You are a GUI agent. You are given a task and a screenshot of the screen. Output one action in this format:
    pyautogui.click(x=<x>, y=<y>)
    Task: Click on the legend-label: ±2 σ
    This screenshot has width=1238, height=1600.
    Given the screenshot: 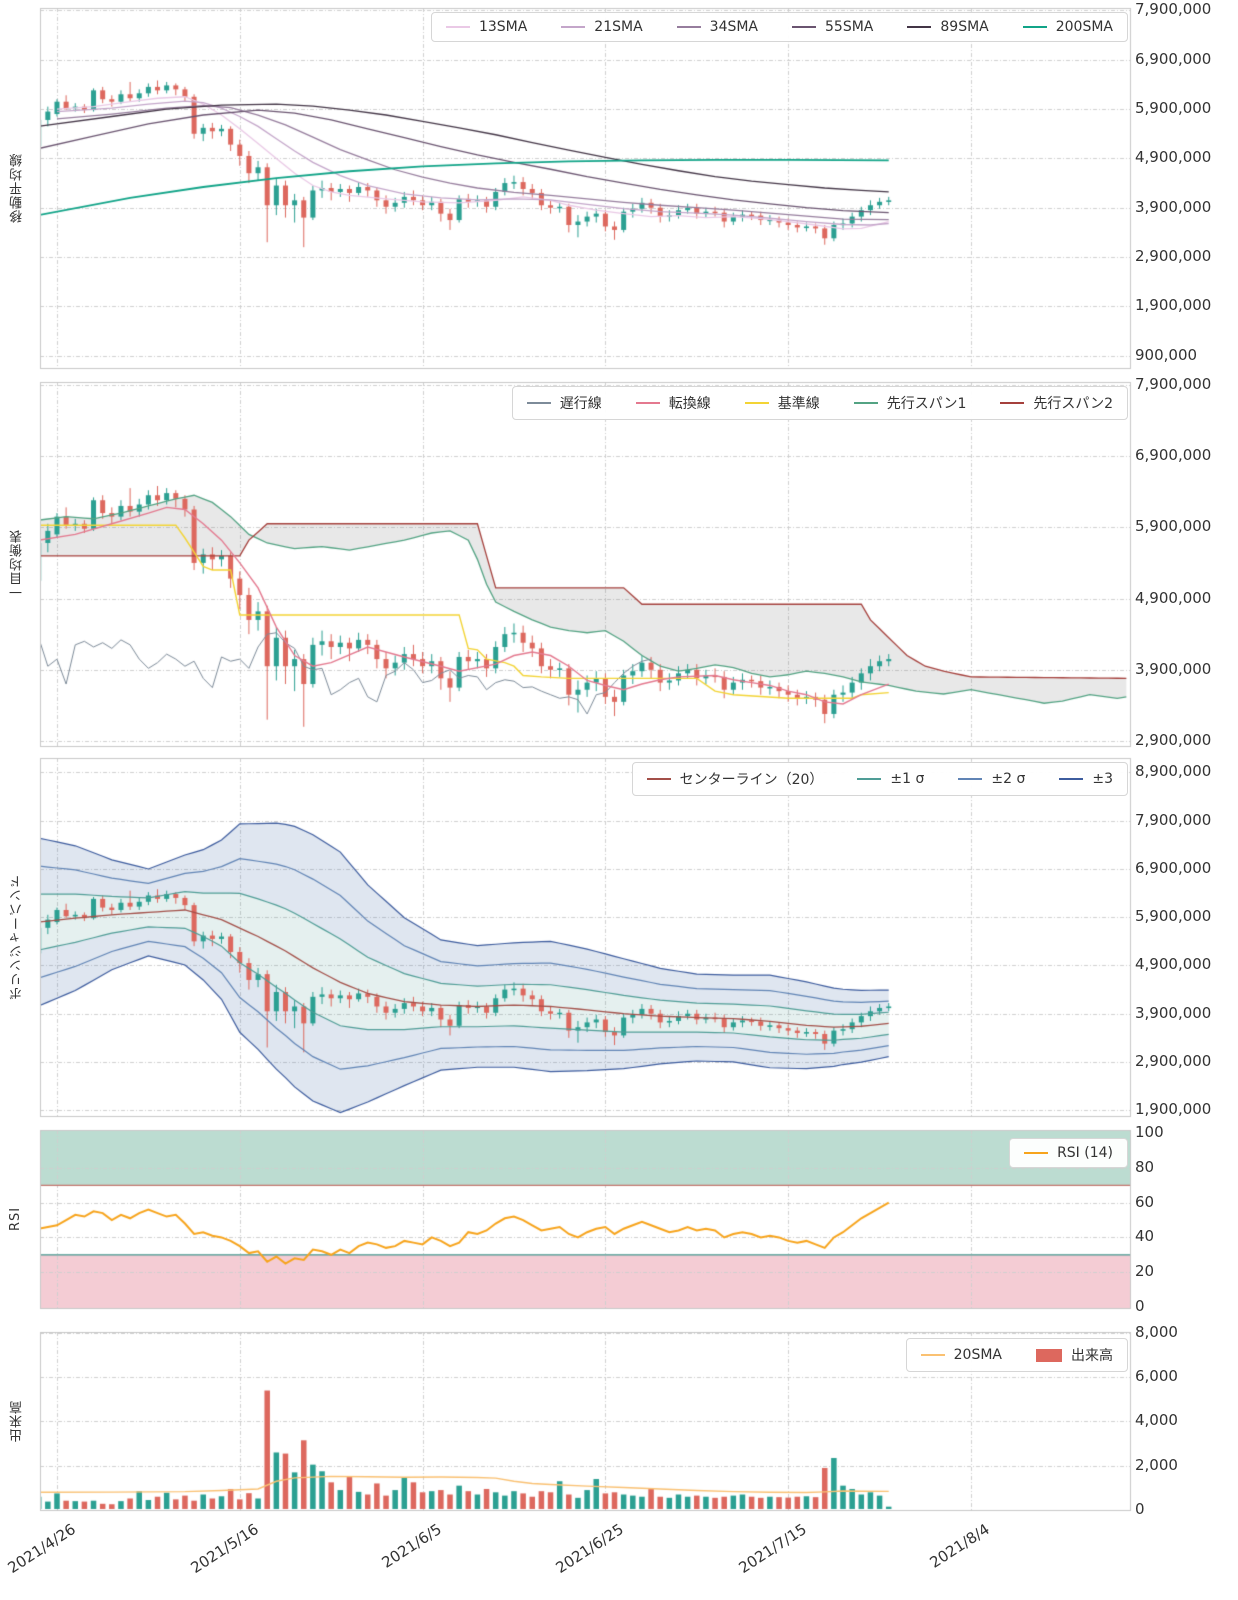 What is the action you would take?
    pyautogui.click(x=1008, y=779)
    